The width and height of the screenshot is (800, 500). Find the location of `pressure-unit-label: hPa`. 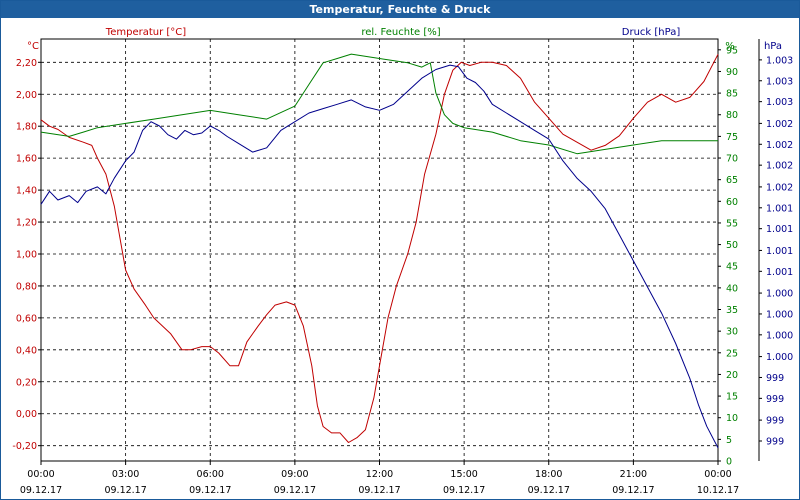

pressure-unit-label: hPa is located at coordinates (773, 46).